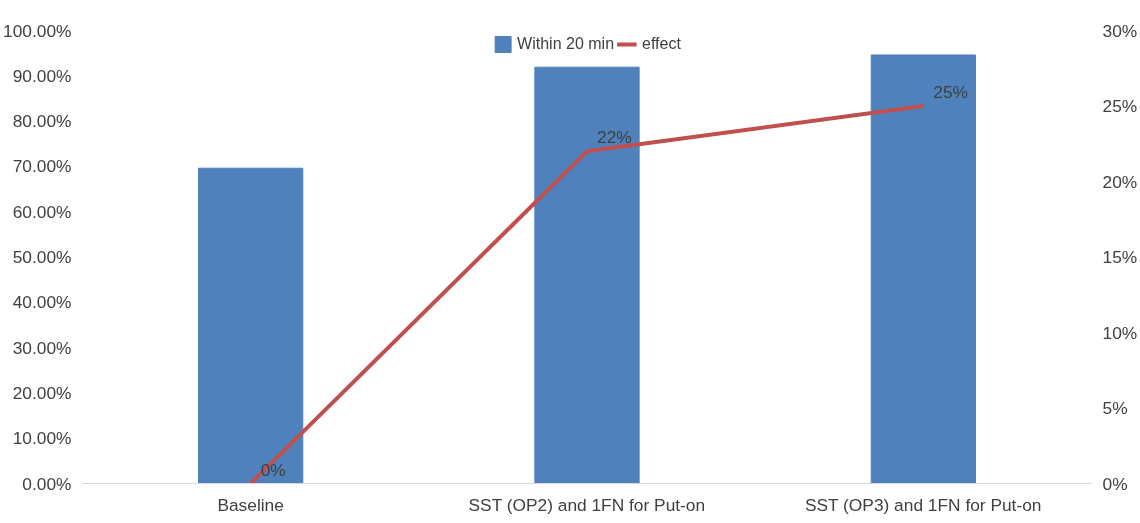 This screenshot has width=1140, height=523. What do you see at coordinates (614, 137) in the screenshot?
I see `data-label: 22%` at bounding box center [614, 137].